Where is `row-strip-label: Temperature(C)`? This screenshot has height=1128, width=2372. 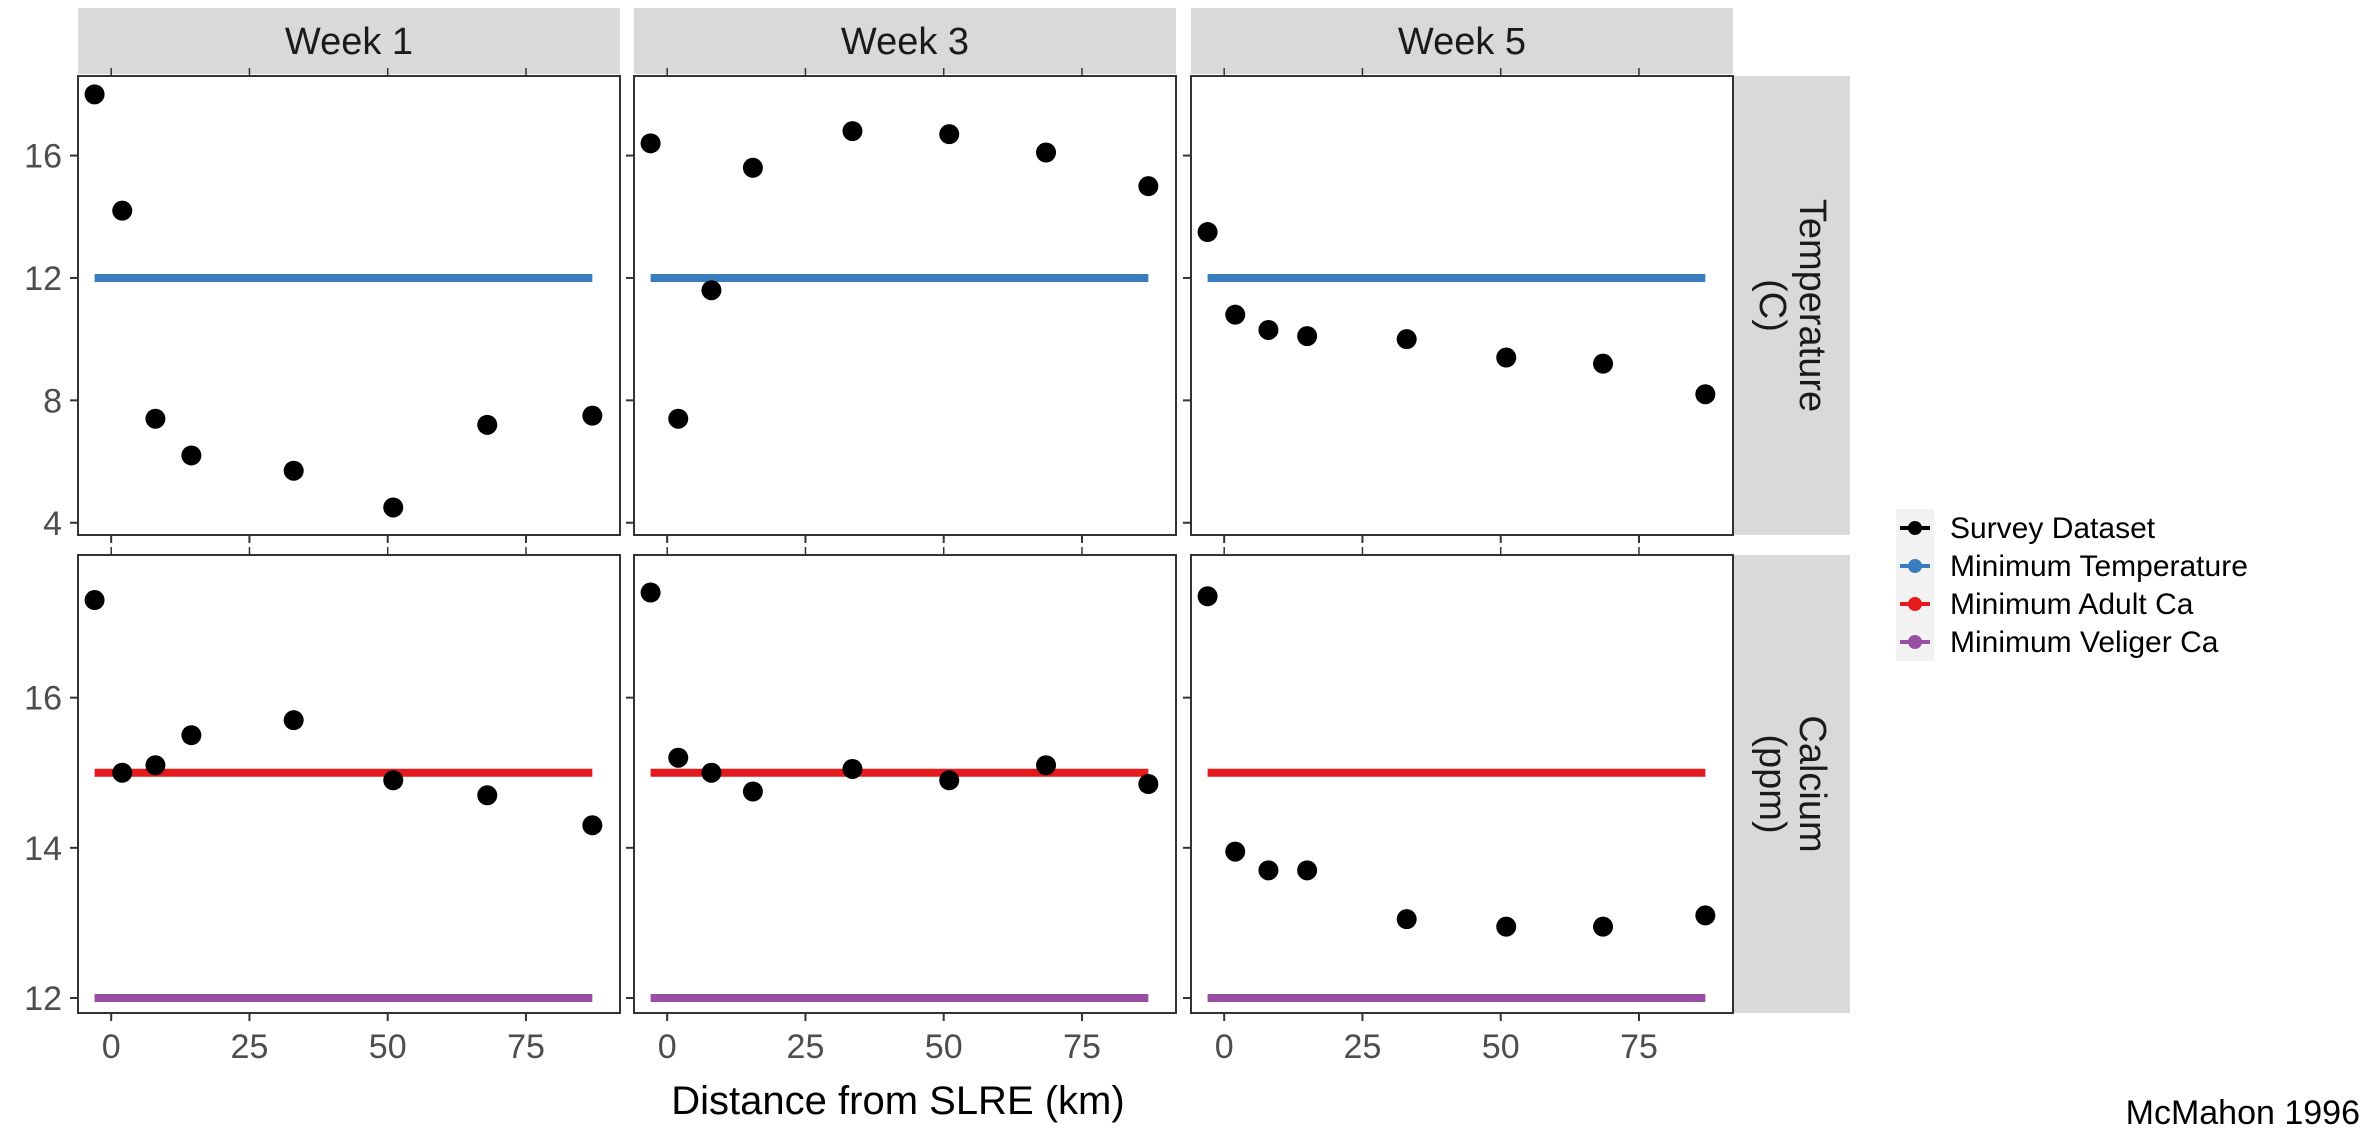 row-strip-label: Temperature(C) is located at coordinates (1792, 305).